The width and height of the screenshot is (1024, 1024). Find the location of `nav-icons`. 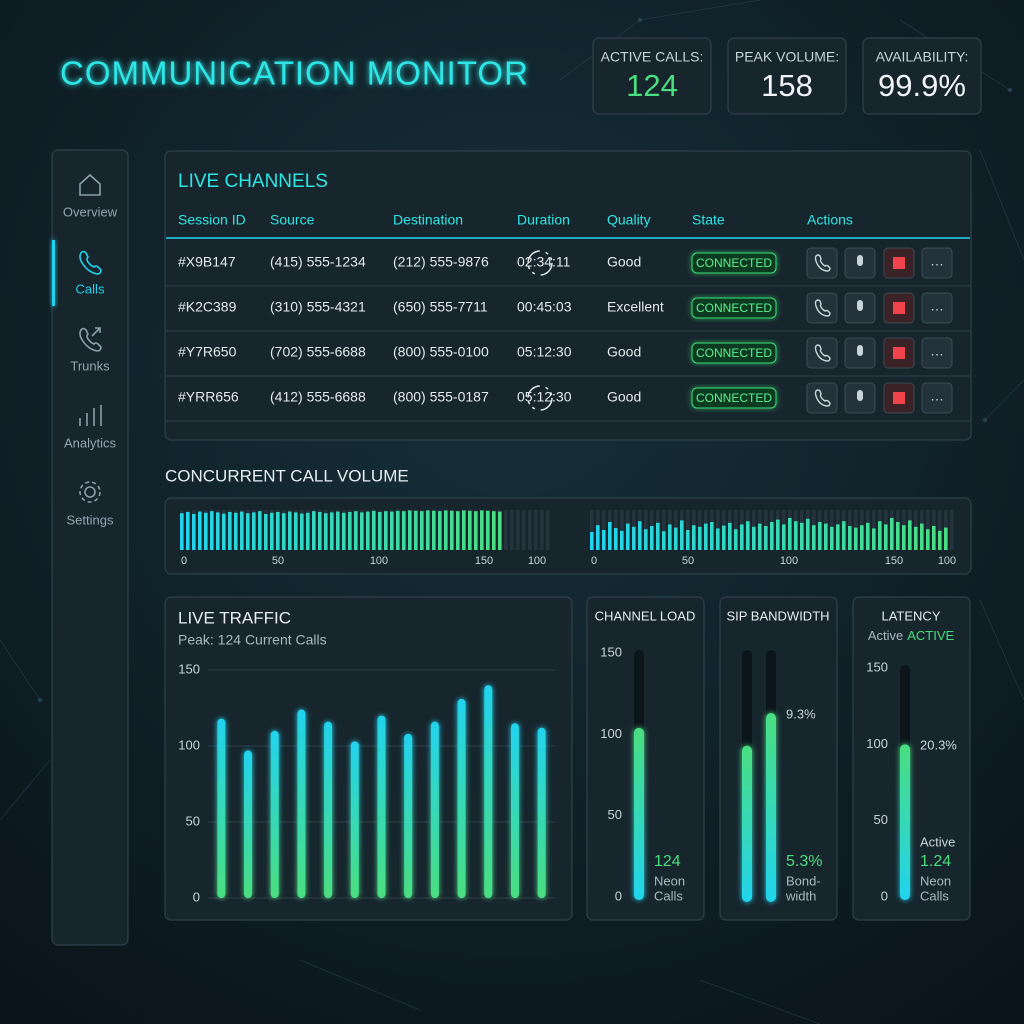

nav-icons is located at coordinates (90, 338).